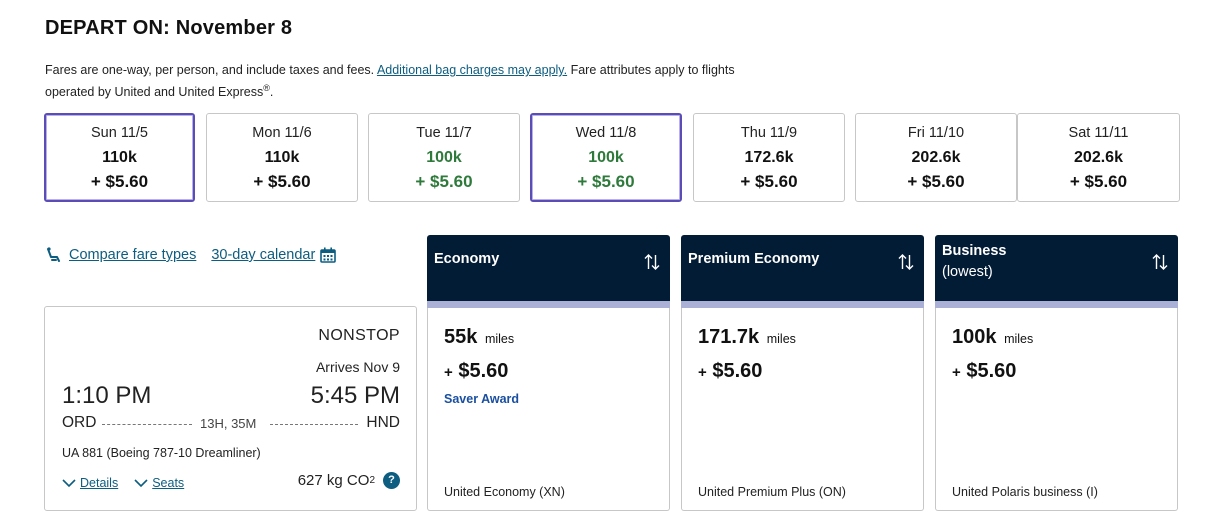  What do you see at coordinates (328, 255) in the screenshot?
I see `calendar-icon` at bounding box center [328, 255].